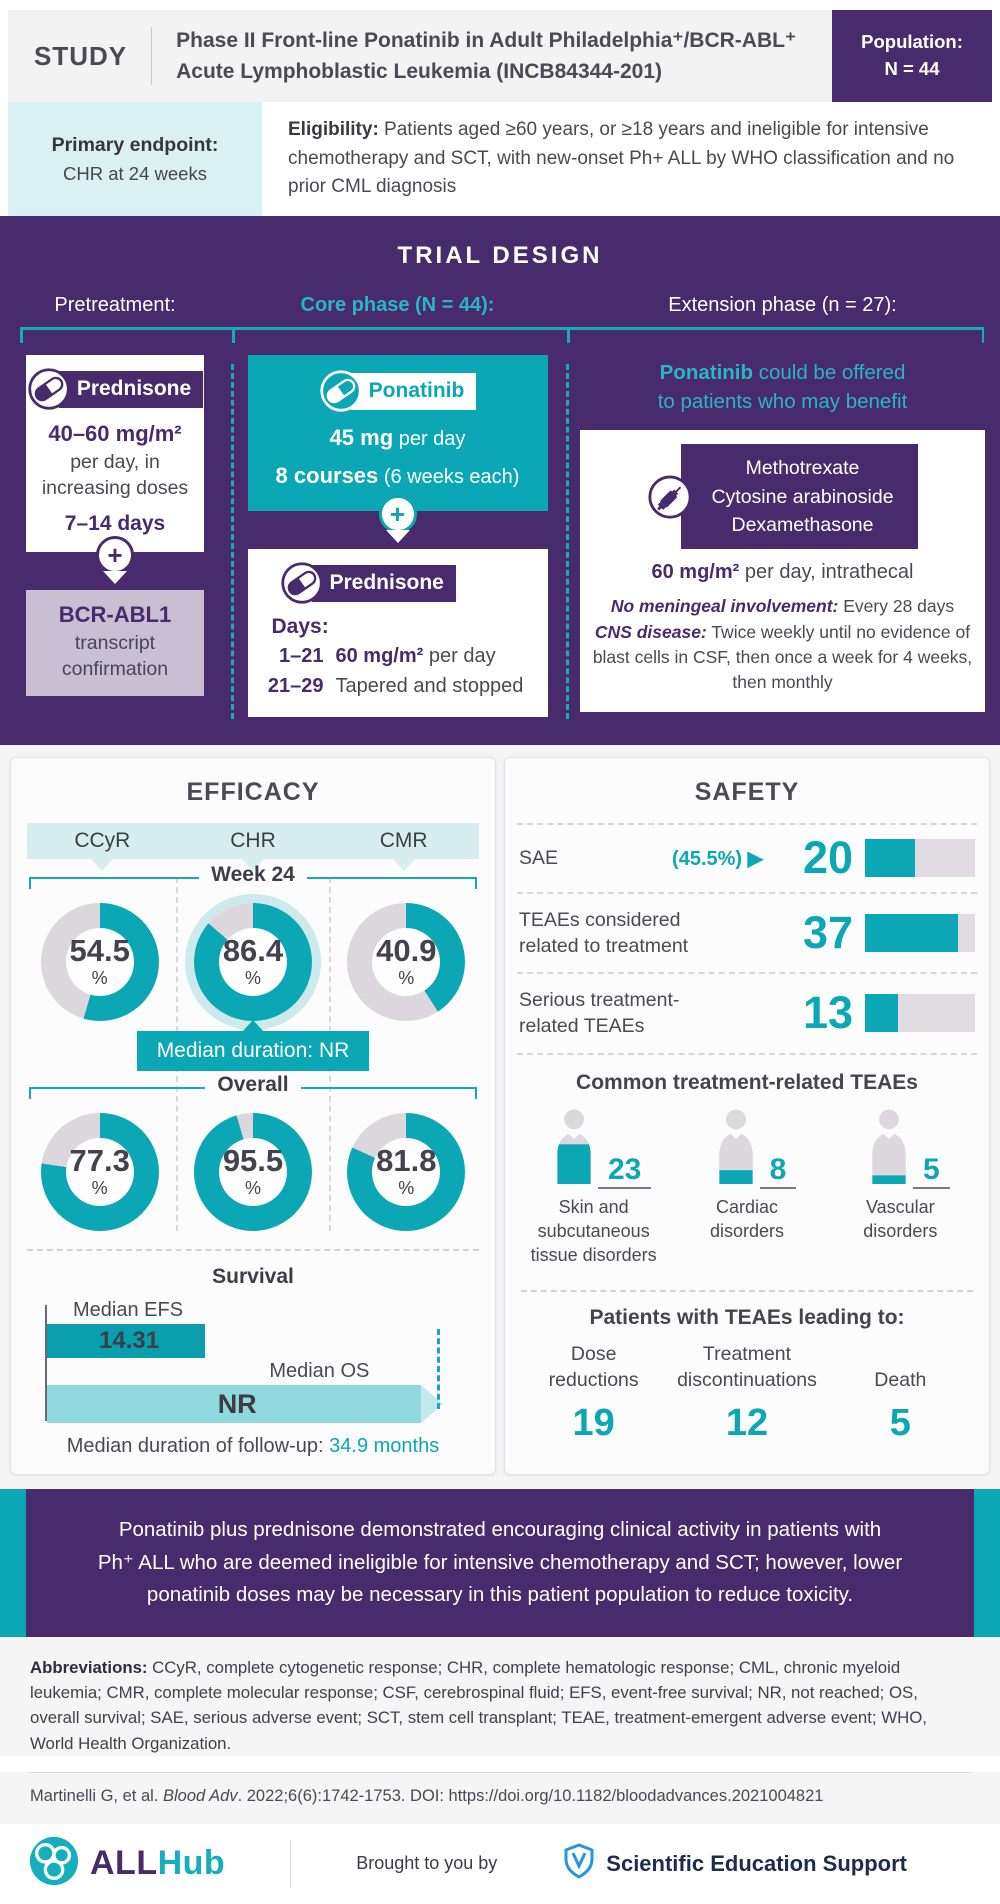  I want to click on days-text-1: 60 mg/m² per day, so click(416, 656).